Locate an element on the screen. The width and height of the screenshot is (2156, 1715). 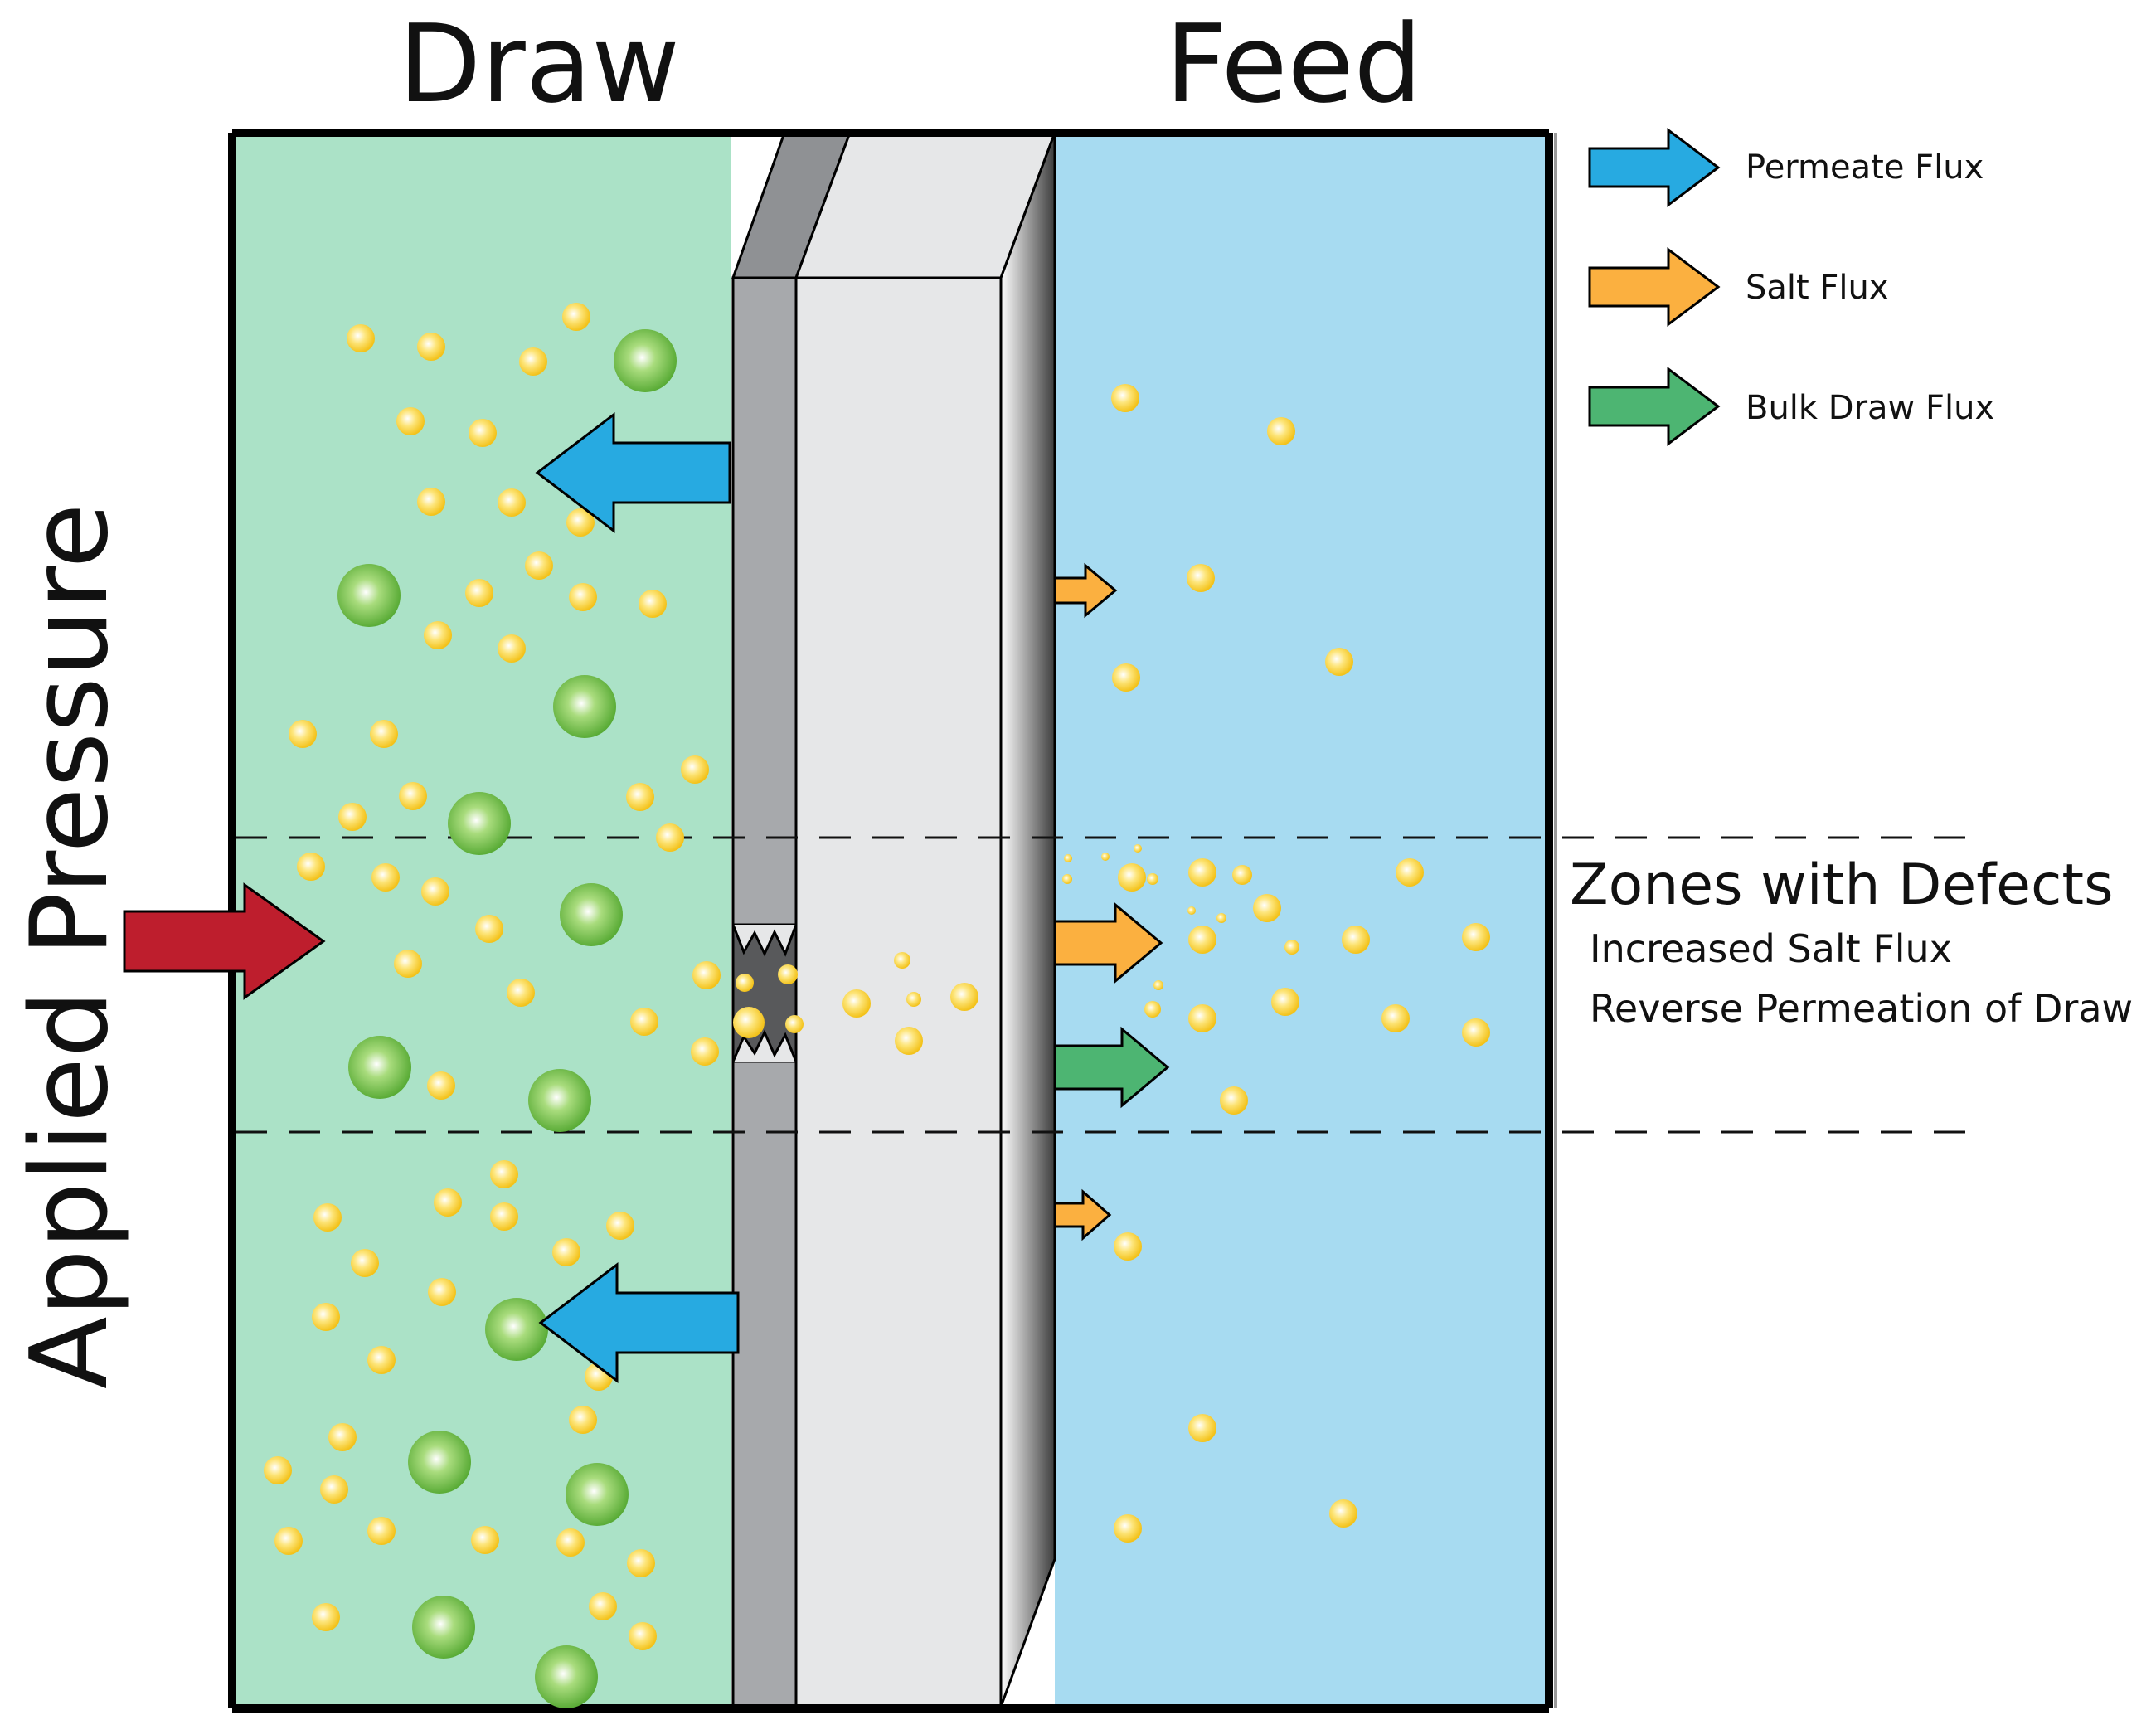
defect-zone-line-reverse: Reverse Permeation of Draw is located at coordinates (1861, 1008).